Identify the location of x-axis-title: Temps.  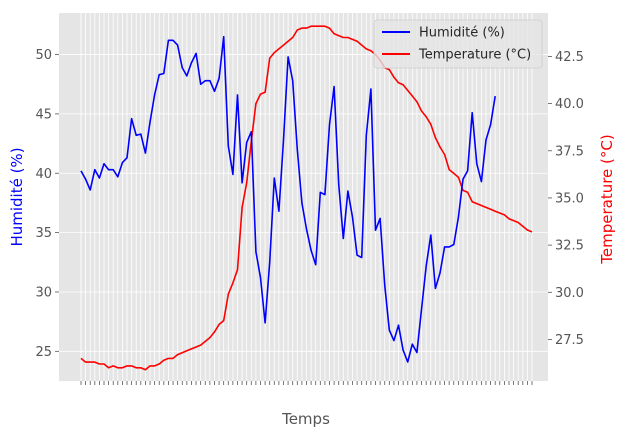
(305, 419).